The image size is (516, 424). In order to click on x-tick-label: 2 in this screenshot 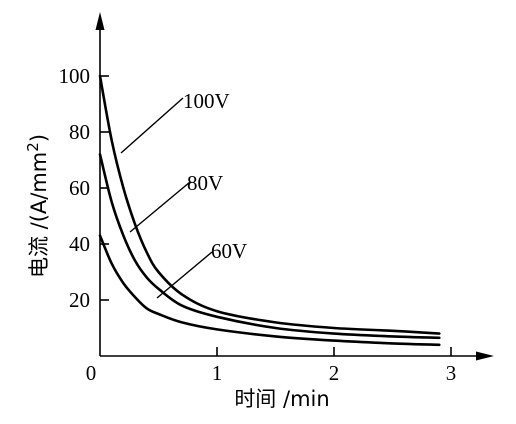, I will do `click(334, 373)`.